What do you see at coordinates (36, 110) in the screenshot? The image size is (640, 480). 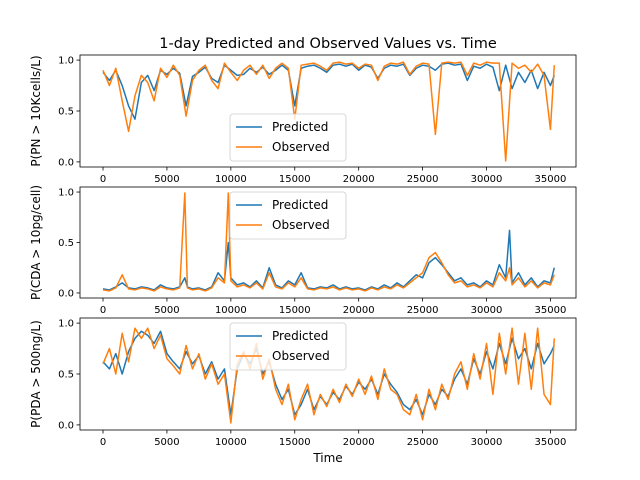 I see `y-axis-label: P(PN > 10Kcells/L)` at bounding box center [36, 110].